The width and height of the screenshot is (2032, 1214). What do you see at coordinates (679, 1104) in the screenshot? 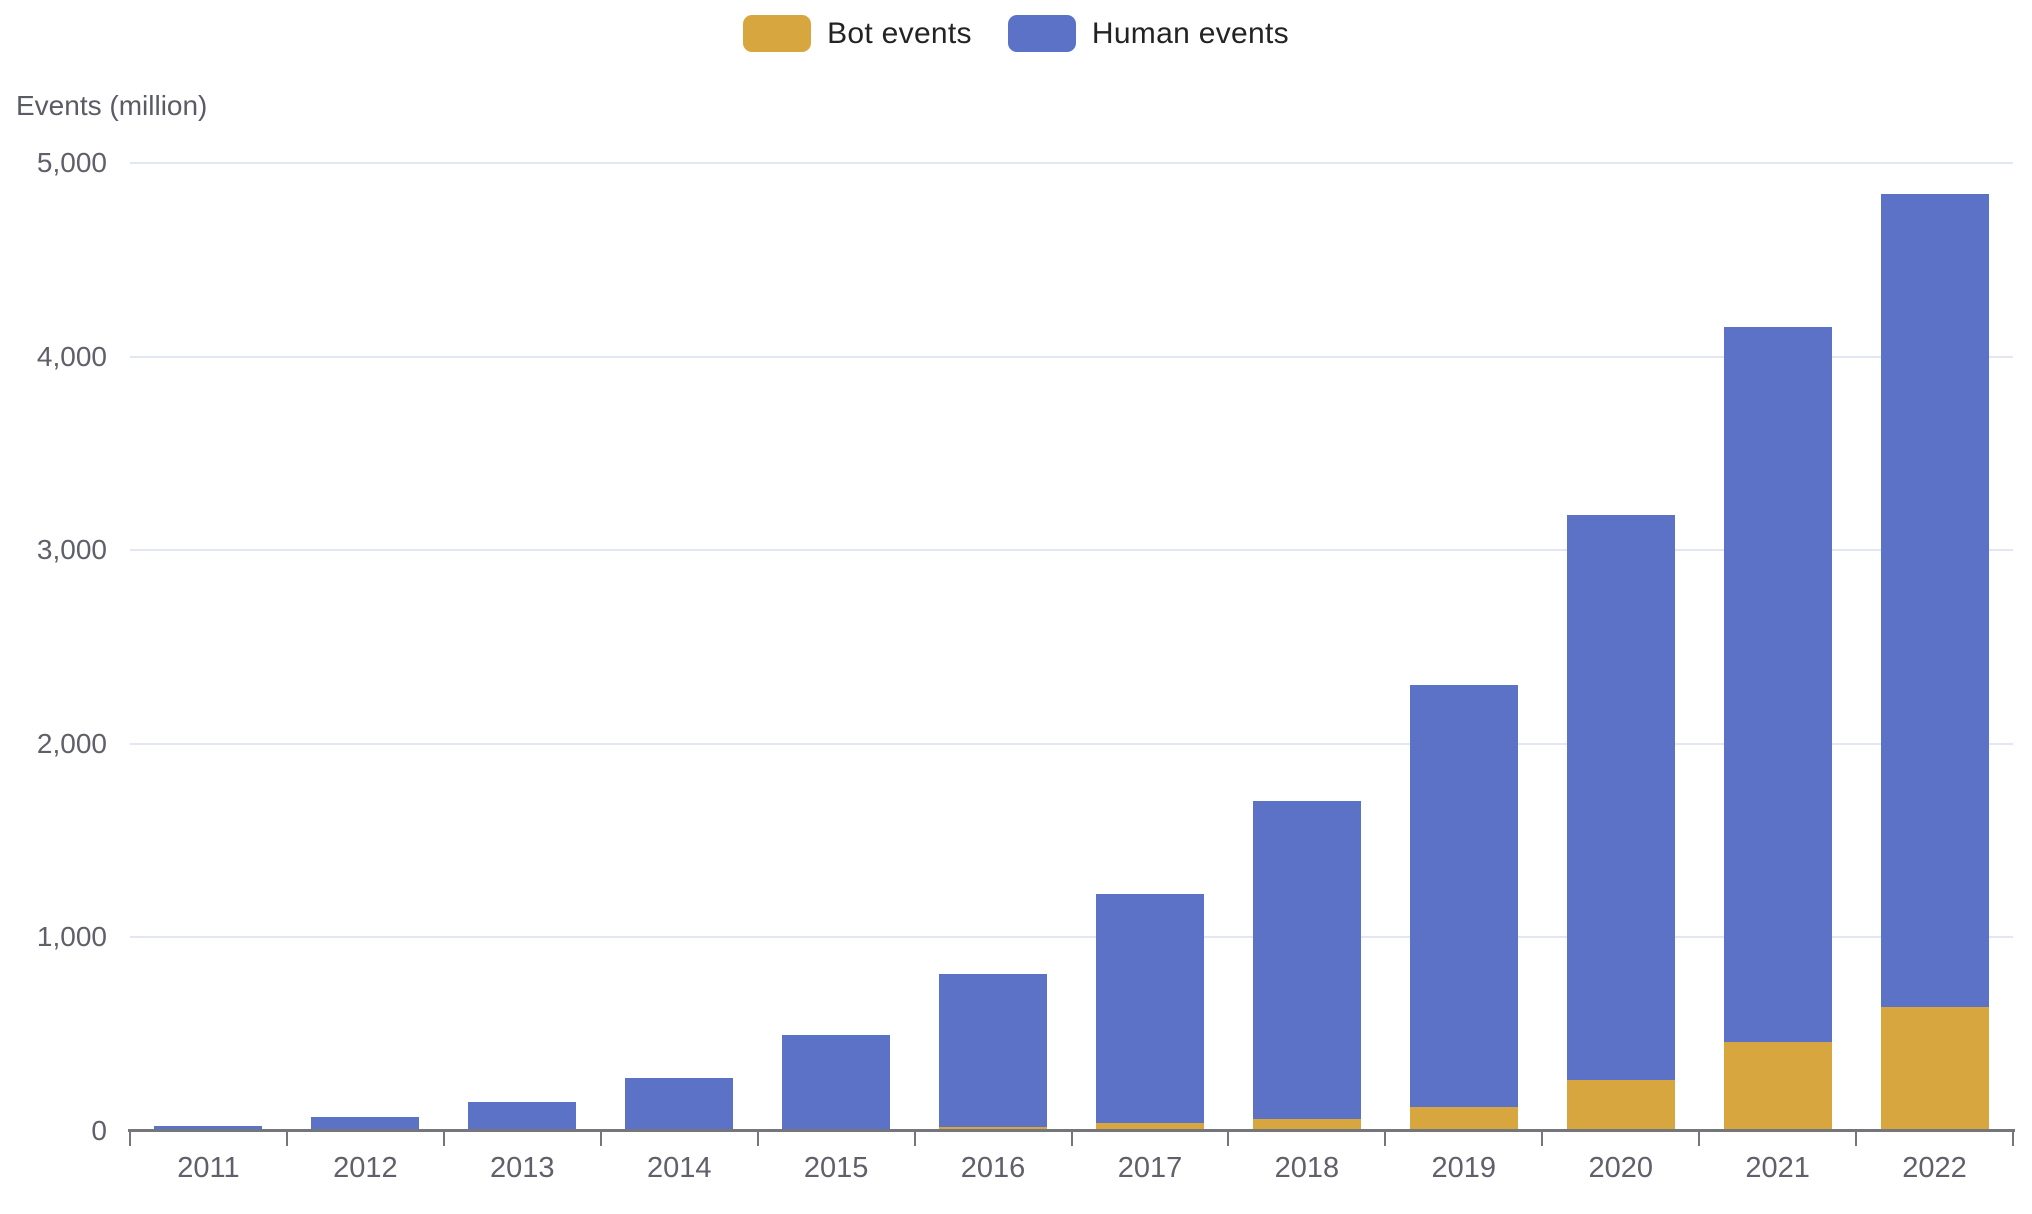
I see `bar-segment-human-2014` at bounding box center [679, 1104].